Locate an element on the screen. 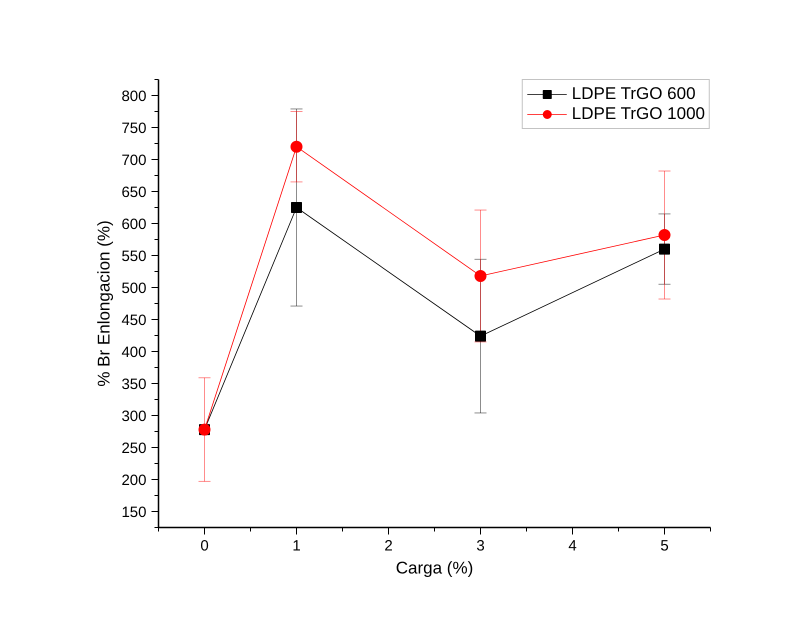 The height and width of the screenshot is (629, 812). y-tick-label: 800 is located at coordinates (134, 96).